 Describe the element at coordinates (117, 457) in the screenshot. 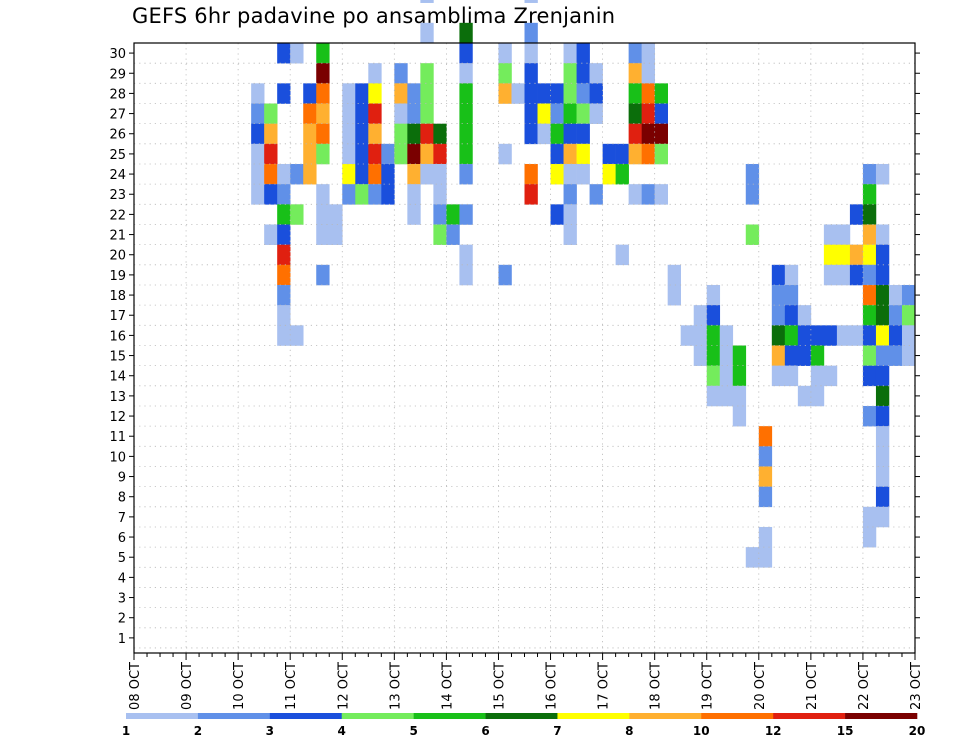

I see `y-tick-label: 10` at that location.